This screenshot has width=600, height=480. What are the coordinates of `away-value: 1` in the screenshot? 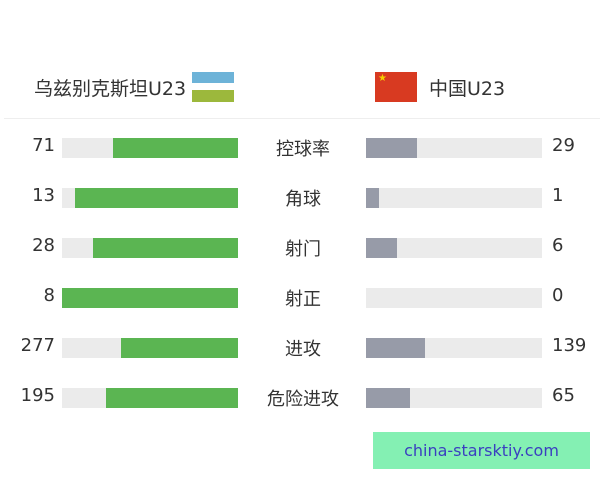 It's located at (558, 195).